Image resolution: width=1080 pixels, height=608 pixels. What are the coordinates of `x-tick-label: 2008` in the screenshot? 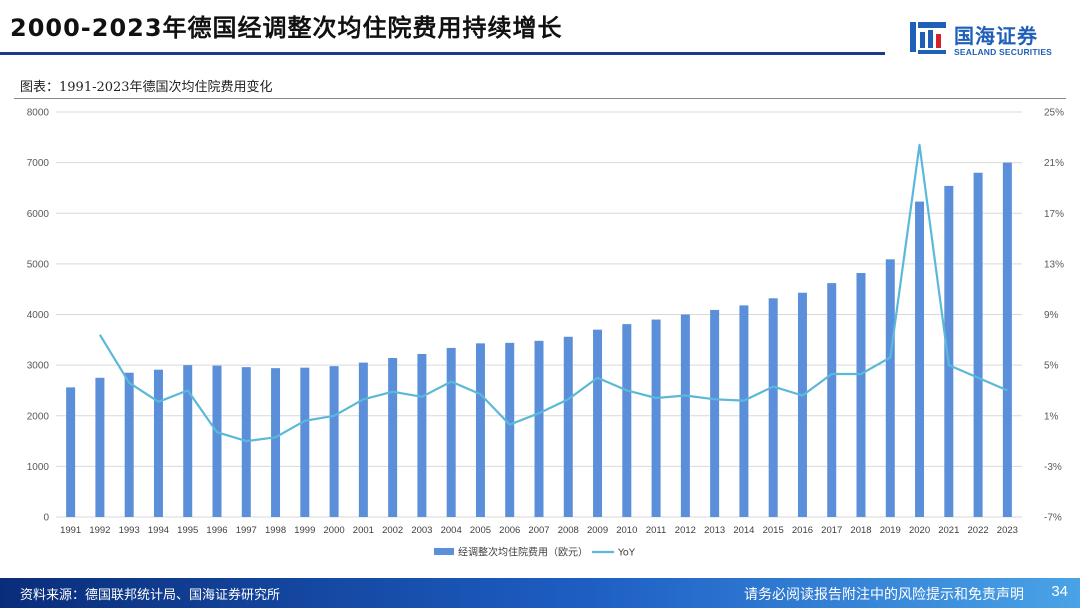 It's located at (568, 530).